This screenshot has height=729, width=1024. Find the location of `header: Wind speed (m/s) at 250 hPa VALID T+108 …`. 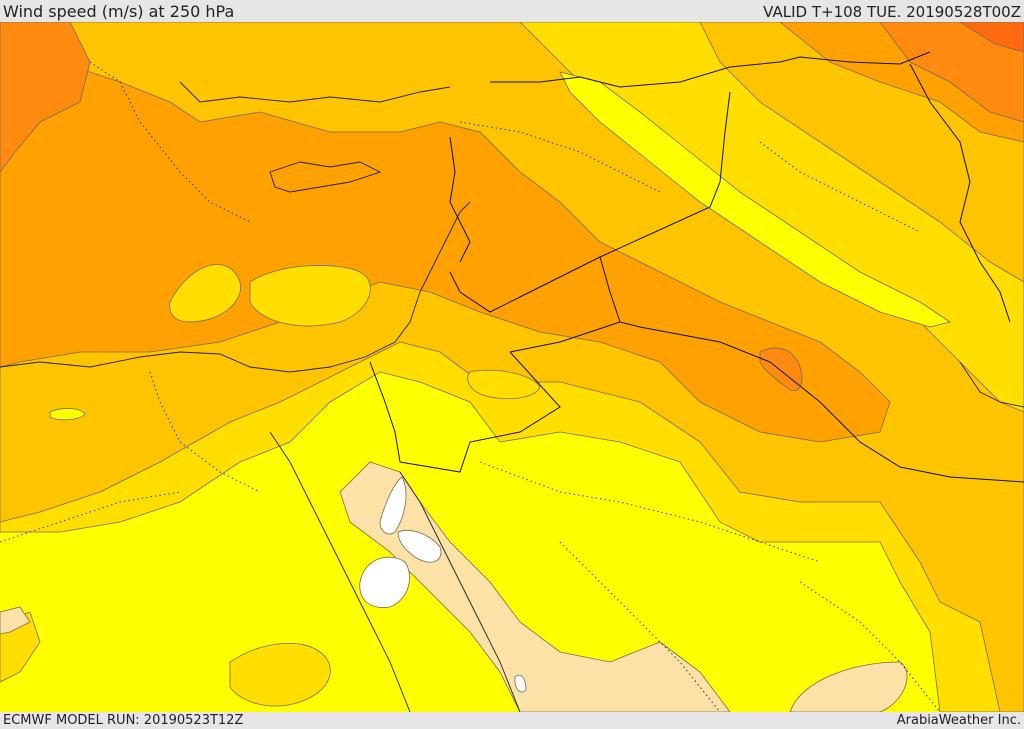

header: Wind speed (m/s) at 250 hPa VALID T+108 … is located at coordinates (512, 11).